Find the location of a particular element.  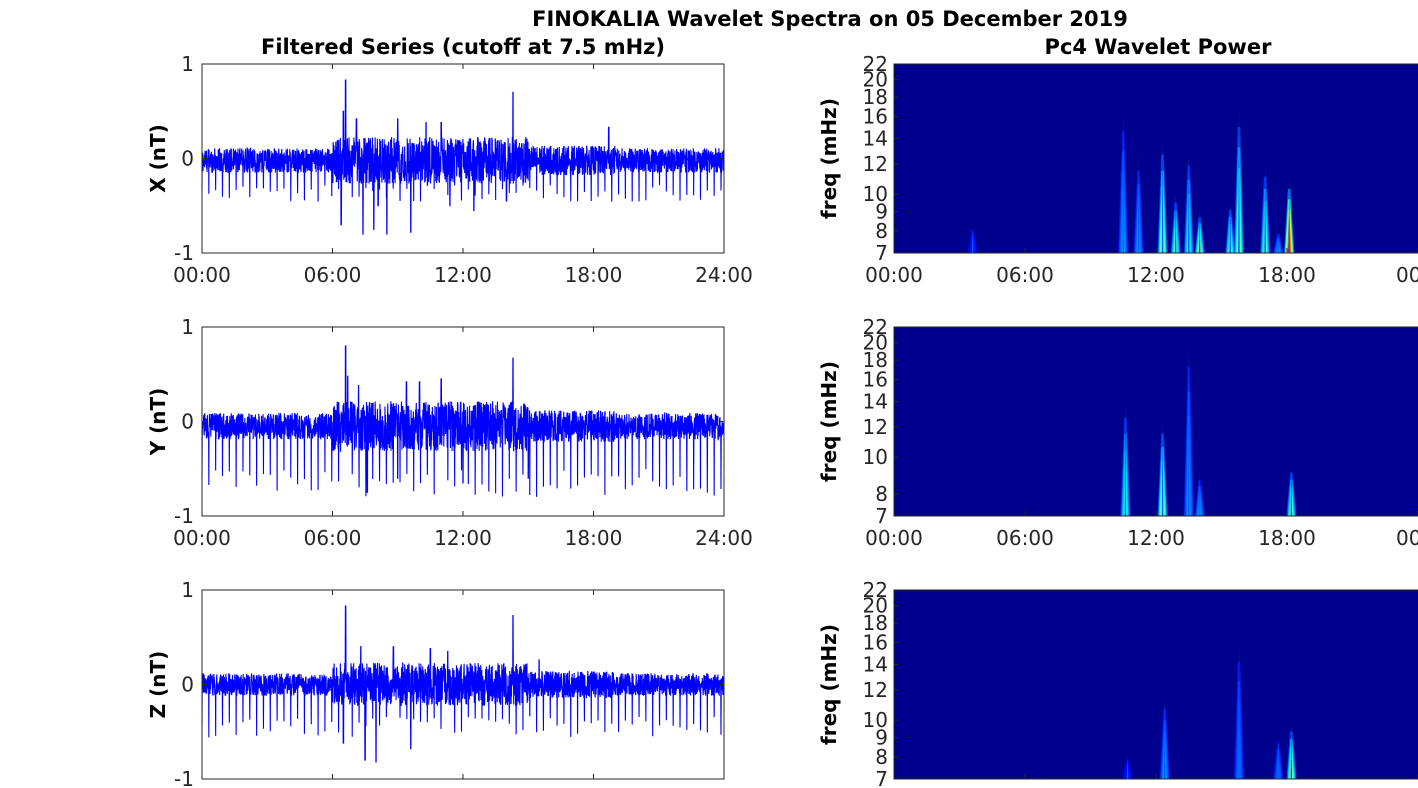

ylabel-Z power: freq (mHz) is located at coordinates (829, 684).